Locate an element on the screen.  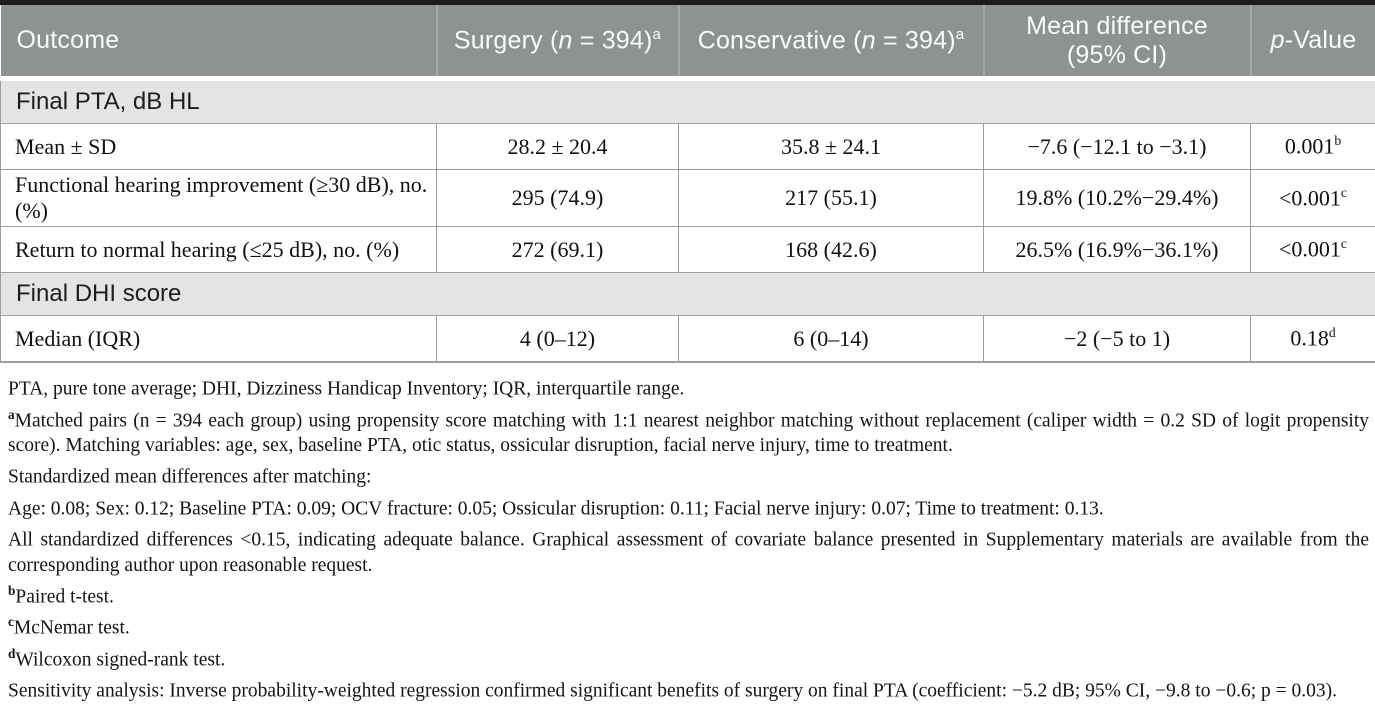
column-header-surgery: Surgery (n = 394)a is located at coordinates (558, 42).